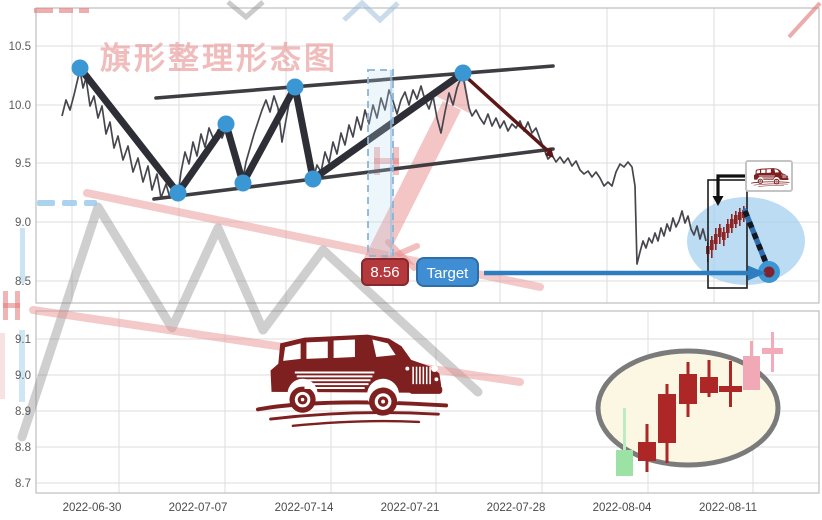 The width and height of the screenshot is (822, 520). What do you see at coordinates (549, 152) in the screenshot?
I see `breakdown-arrow-head` at bounding box center [549, 152].